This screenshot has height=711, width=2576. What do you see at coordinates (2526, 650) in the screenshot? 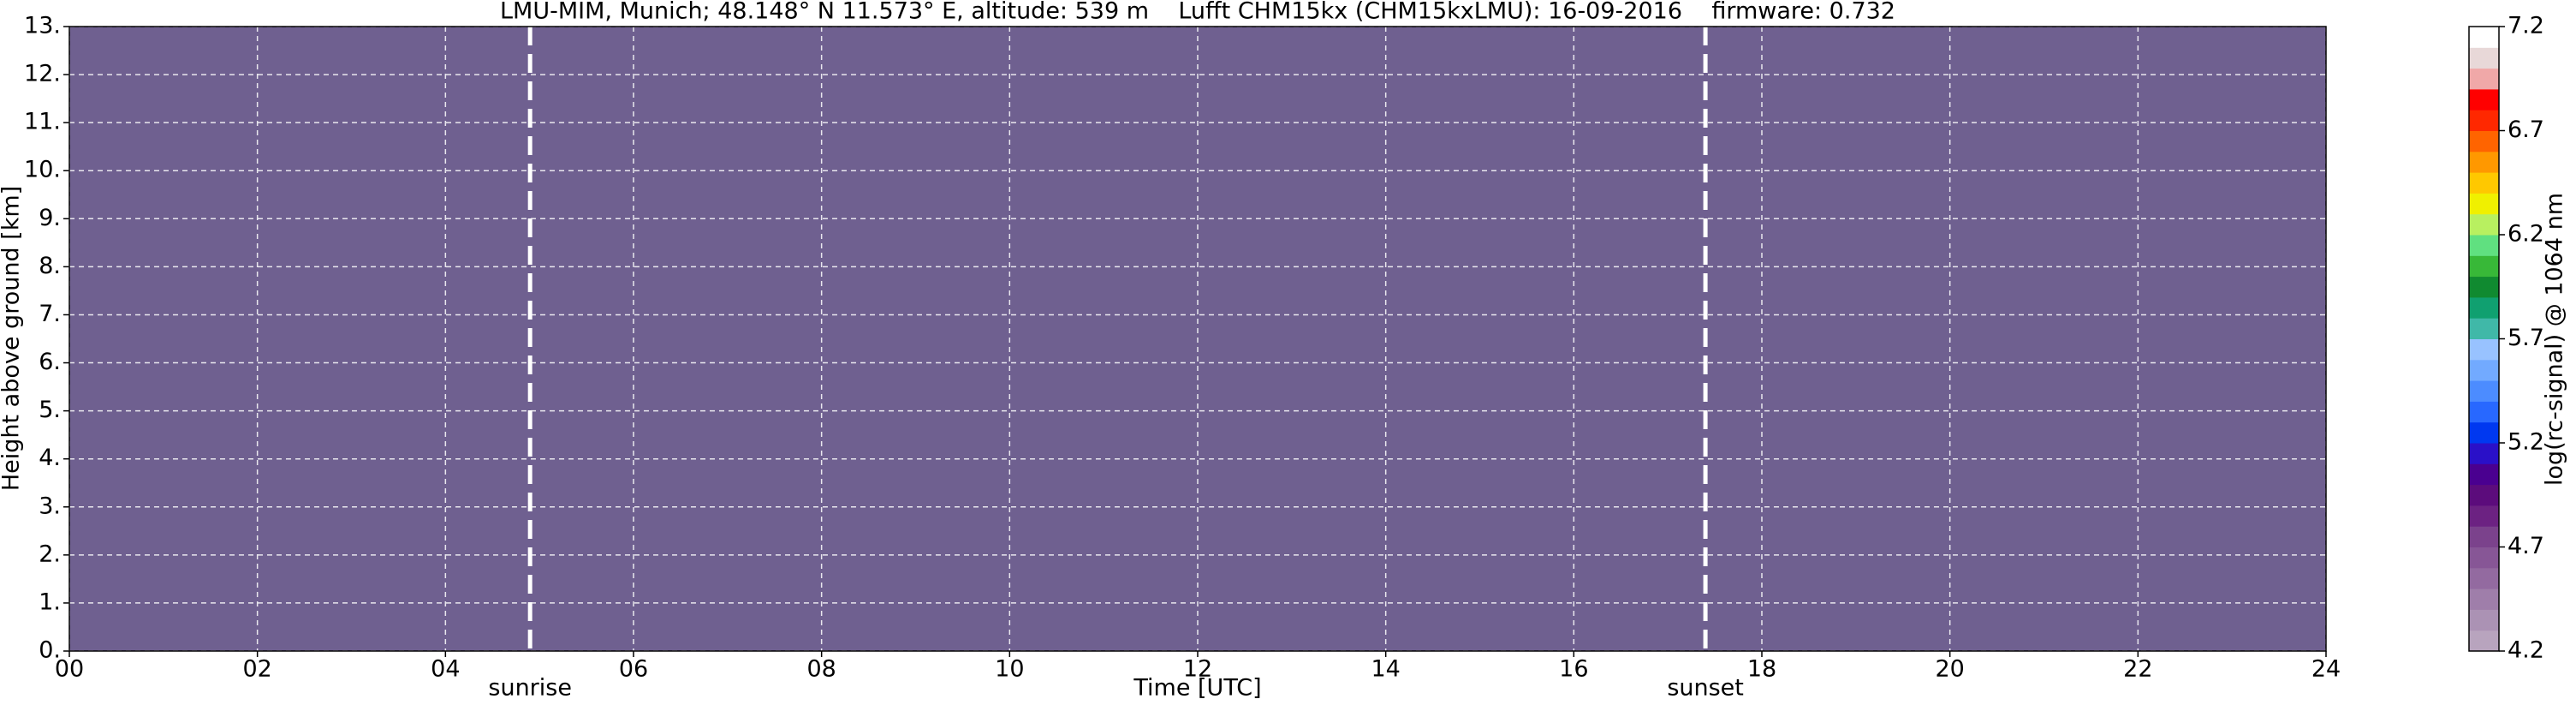
I see `colorbar-tick-label: 4.2` at bounding box center [2526, 650].